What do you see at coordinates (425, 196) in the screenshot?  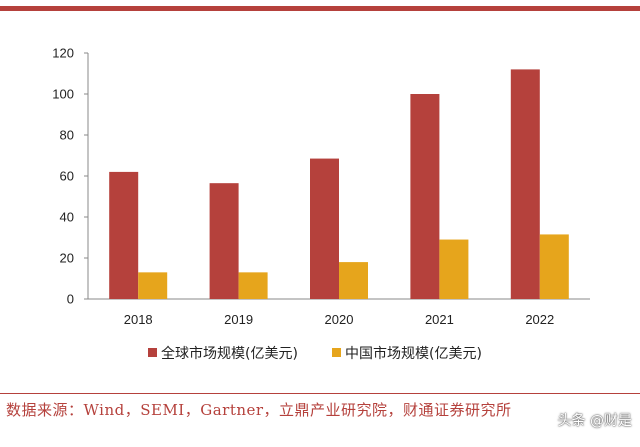 I see `bar-global-2021` at bounding box center [425, 196].